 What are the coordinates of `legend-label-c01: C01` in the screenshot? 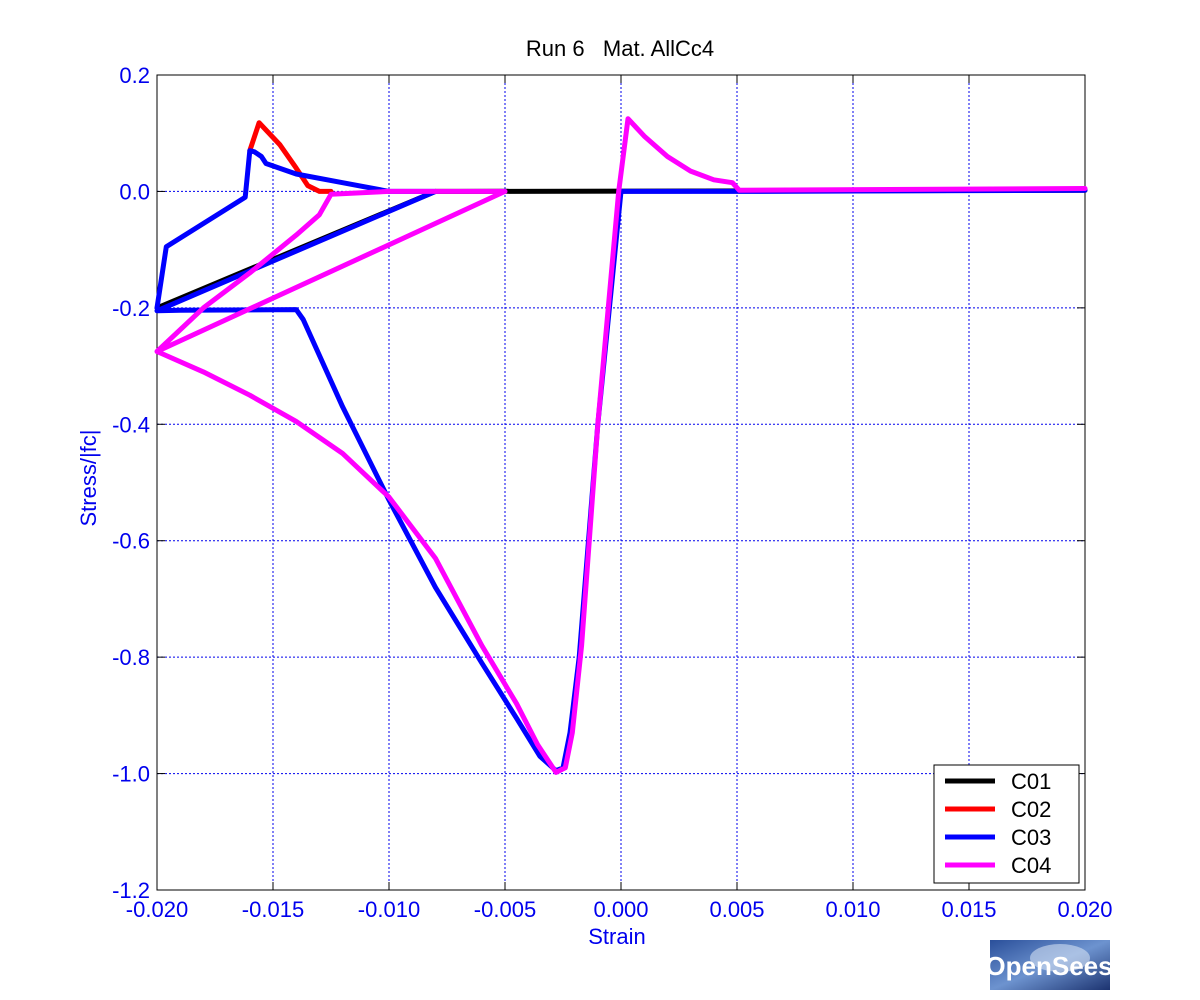 It's located at (1031, 781).